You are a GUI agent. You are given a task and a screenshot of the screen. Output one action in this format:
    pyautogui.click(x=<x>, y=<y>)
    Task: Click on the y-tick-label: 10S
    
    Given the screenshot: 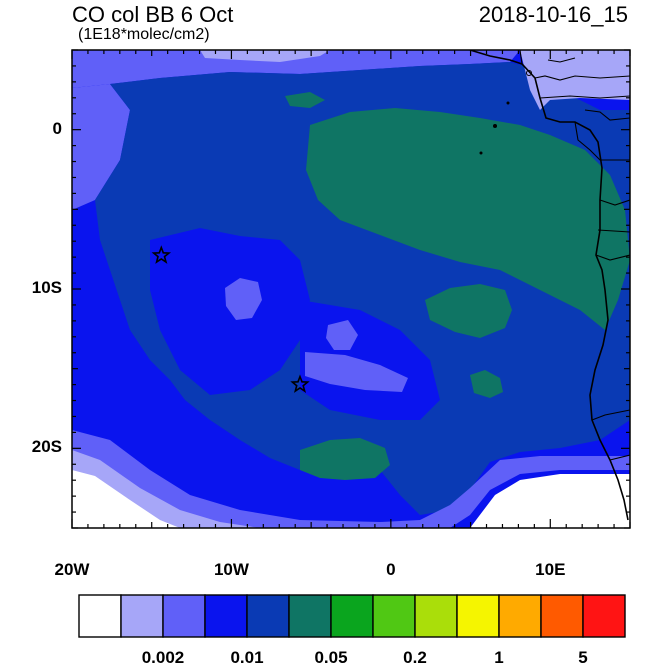 What is the action you would take?
    pyautogui.click(x=46, y=287)
    